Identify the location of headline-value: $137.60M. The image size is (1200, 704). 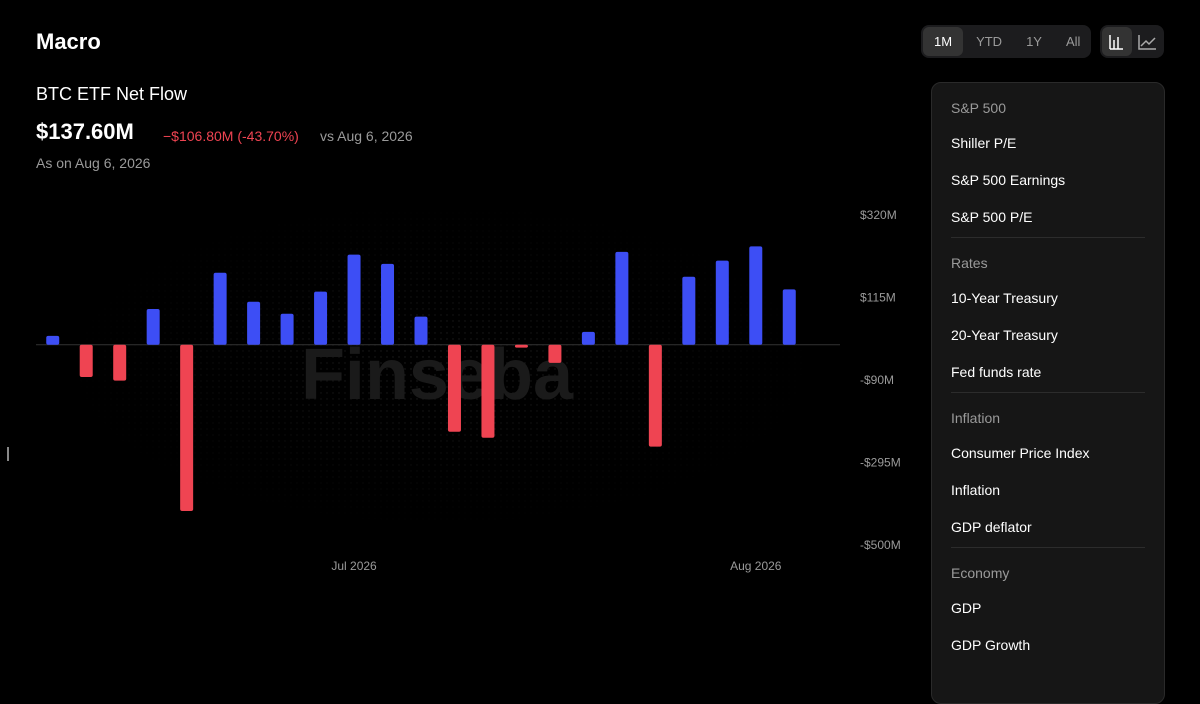
(85, 131).